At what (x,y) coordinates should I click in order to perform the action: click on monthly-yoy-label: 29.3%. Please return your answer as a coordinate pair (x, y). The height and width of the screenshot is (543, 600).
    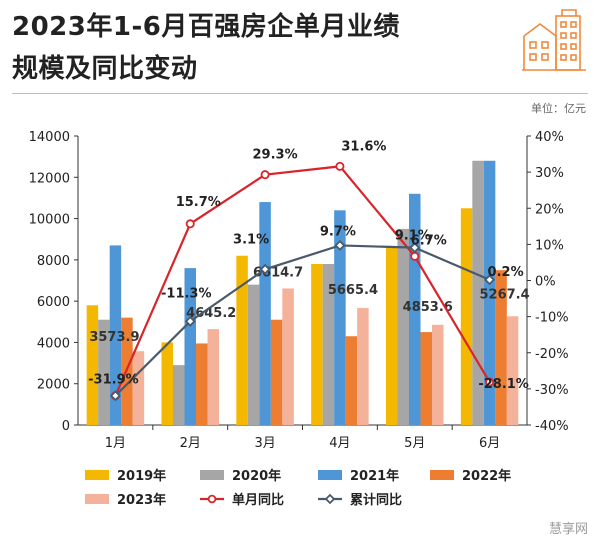
    Looking at the image, I should click on (275, 155).